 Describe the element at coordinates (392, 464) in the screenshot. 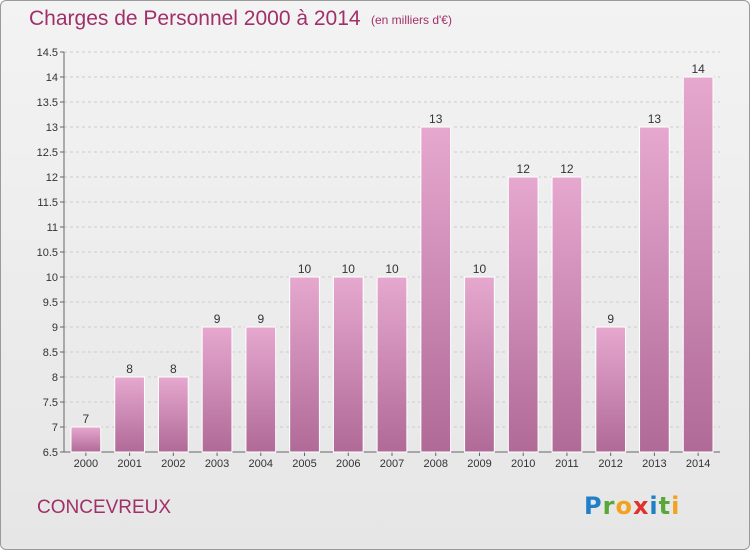

I see `x-tick-label: 2007` at that location.